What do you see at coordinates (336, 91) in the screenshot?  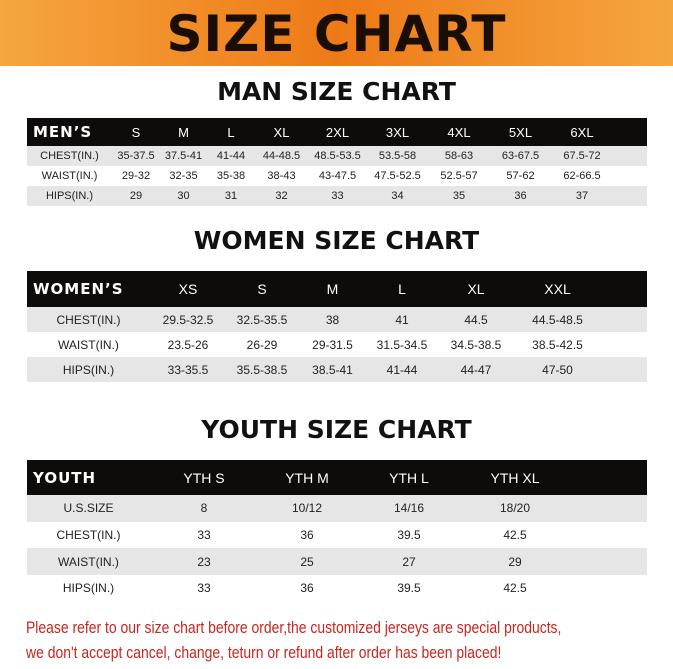 I see `men-title: MAN SIZE CHART` at bounding box center [336, 91].